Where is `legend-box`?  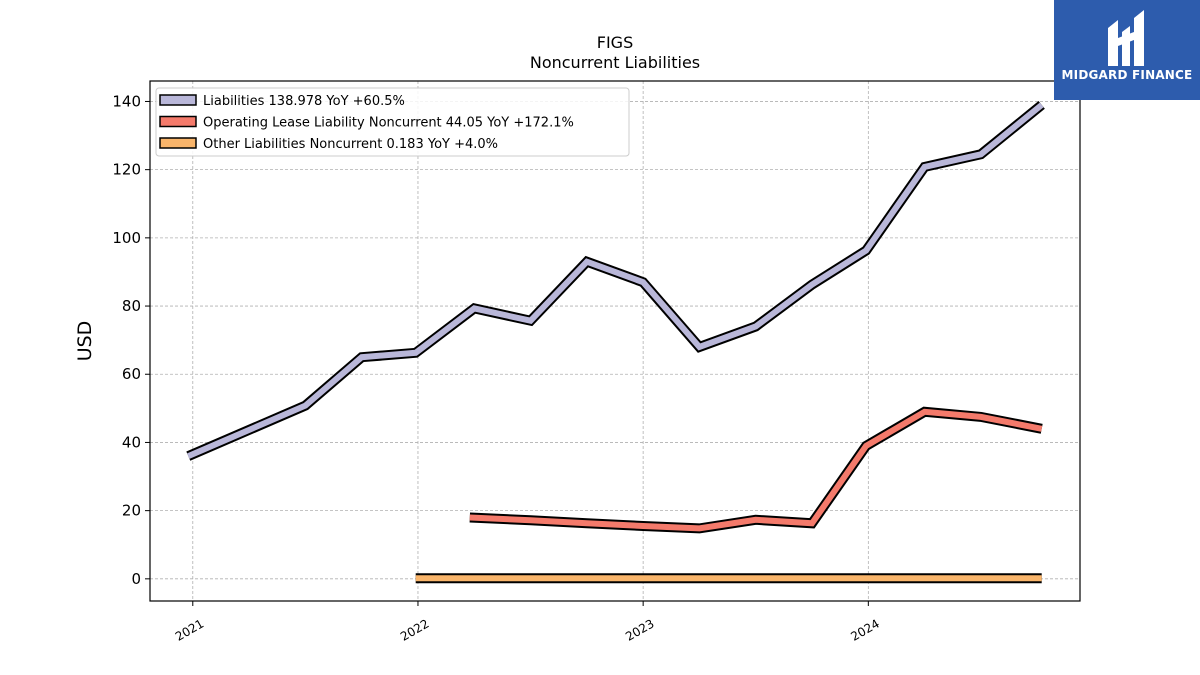 legend-box is located at coordinates (392, 122).